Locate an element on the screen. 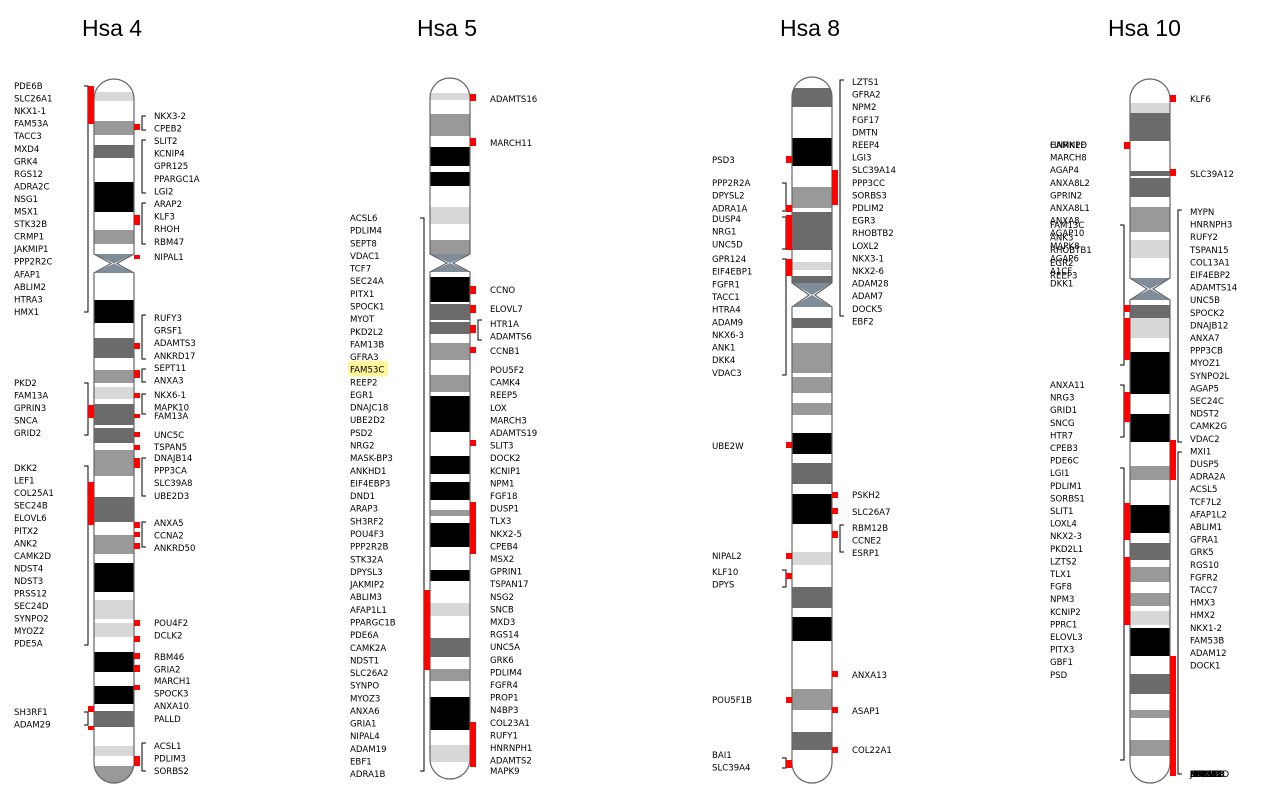 Image resolution: width=1276 pixels, height=799 pixels. gene-label: ANXA8L2 is located at coordinates (1070, 184).